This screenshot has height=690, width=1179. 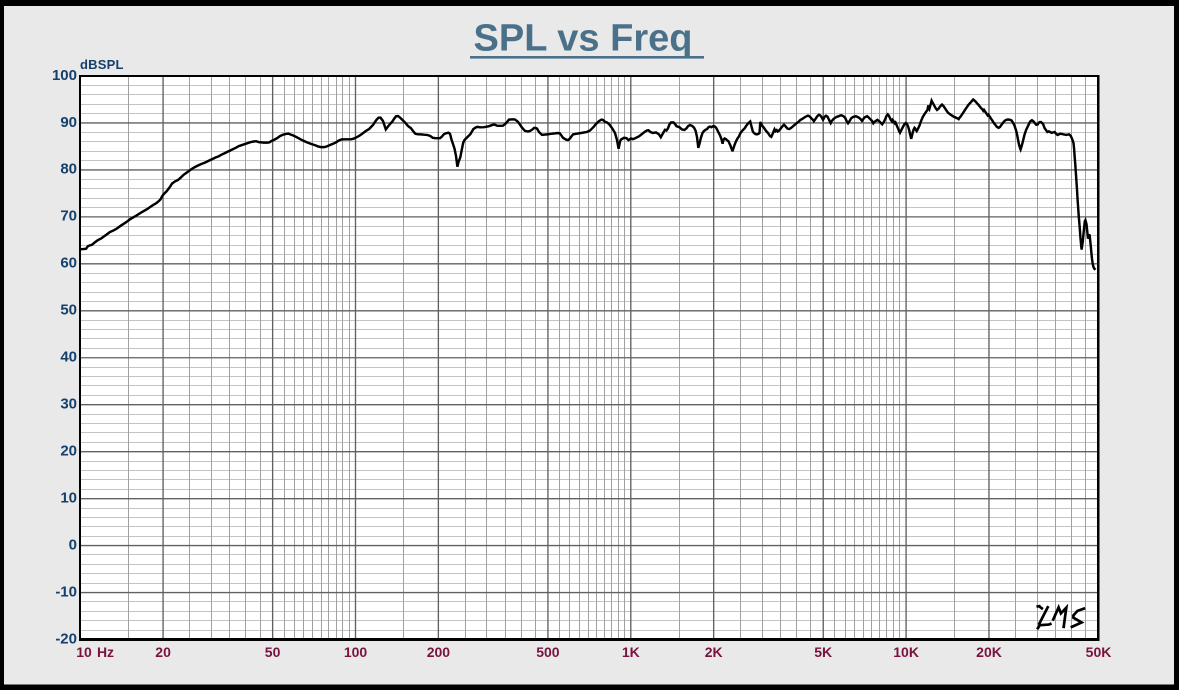 What do you see at coordinates (1099, 652) in the screenshot?
I see `svg-text: 50K` at bounding box center [1099, 652].